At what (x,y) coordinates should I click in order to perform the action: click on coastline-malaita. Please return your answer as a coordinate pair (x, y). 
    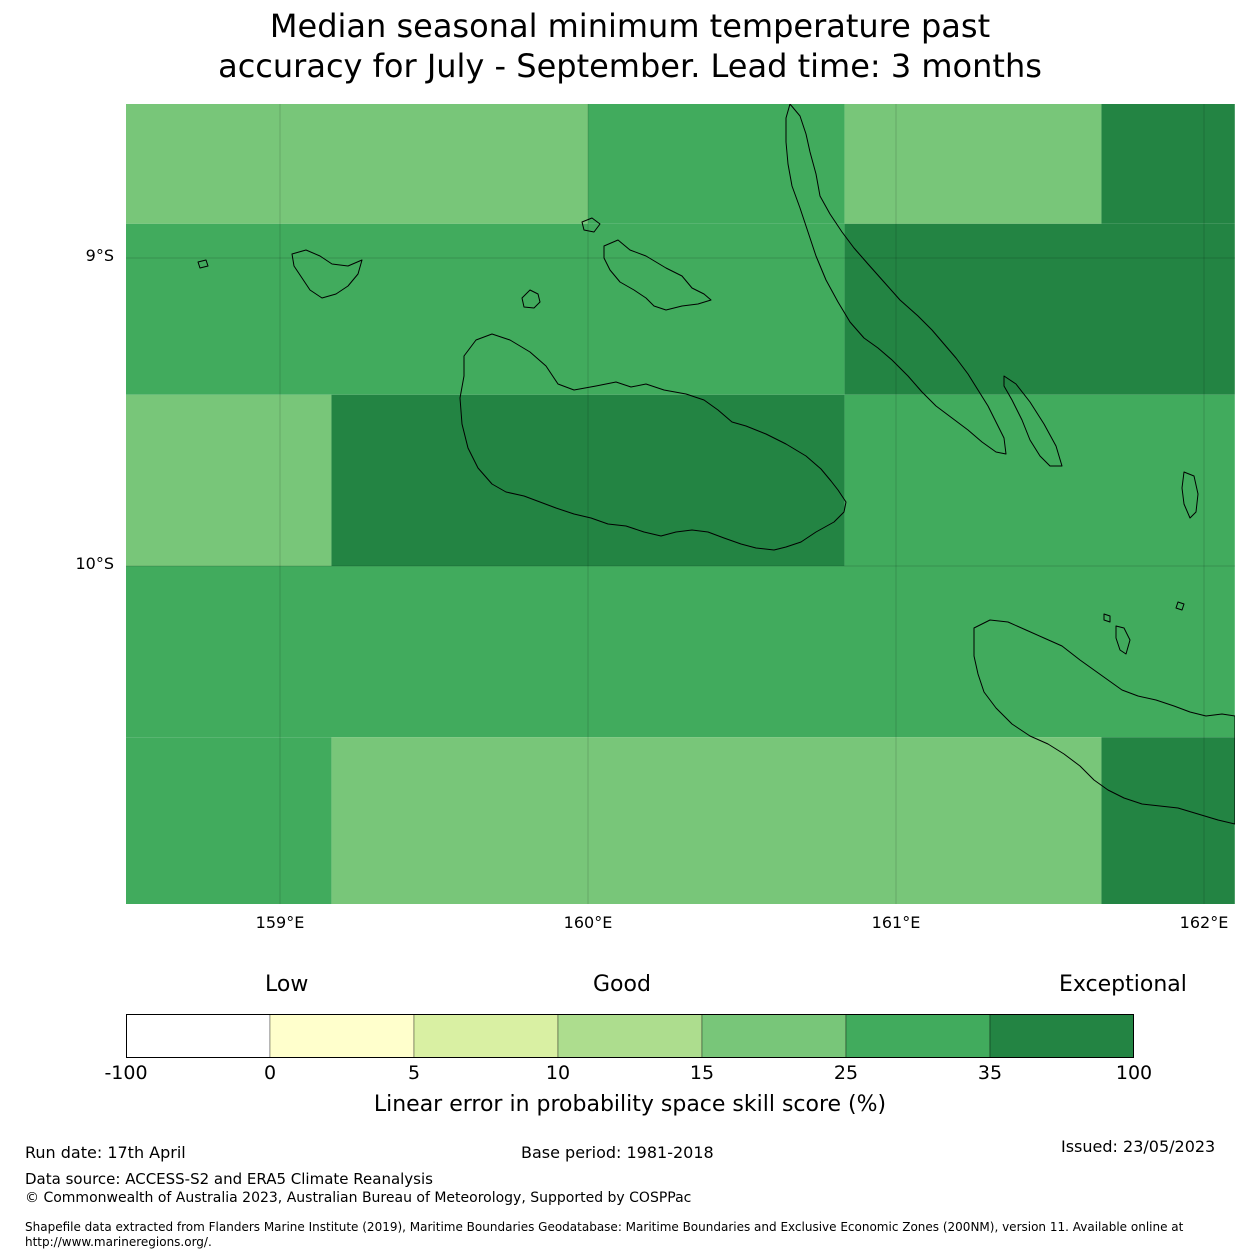
    Looking at the image, I should click on (896, 279).